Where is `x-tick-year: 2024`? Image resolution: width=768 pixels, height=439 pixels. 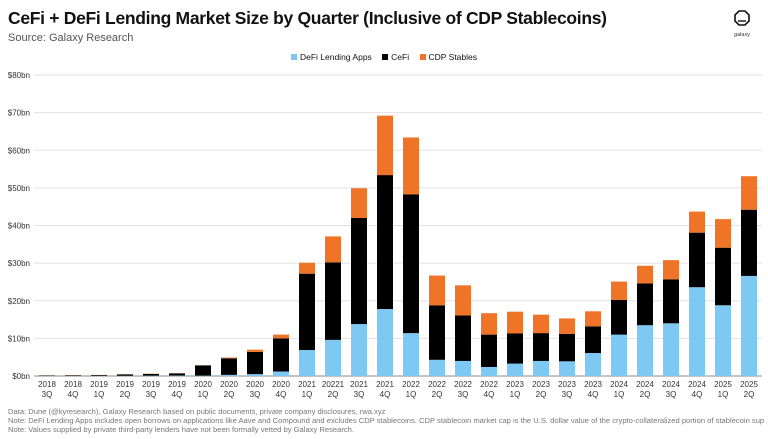
x-tick-year: 2024 is located at coordinates (645, 384).